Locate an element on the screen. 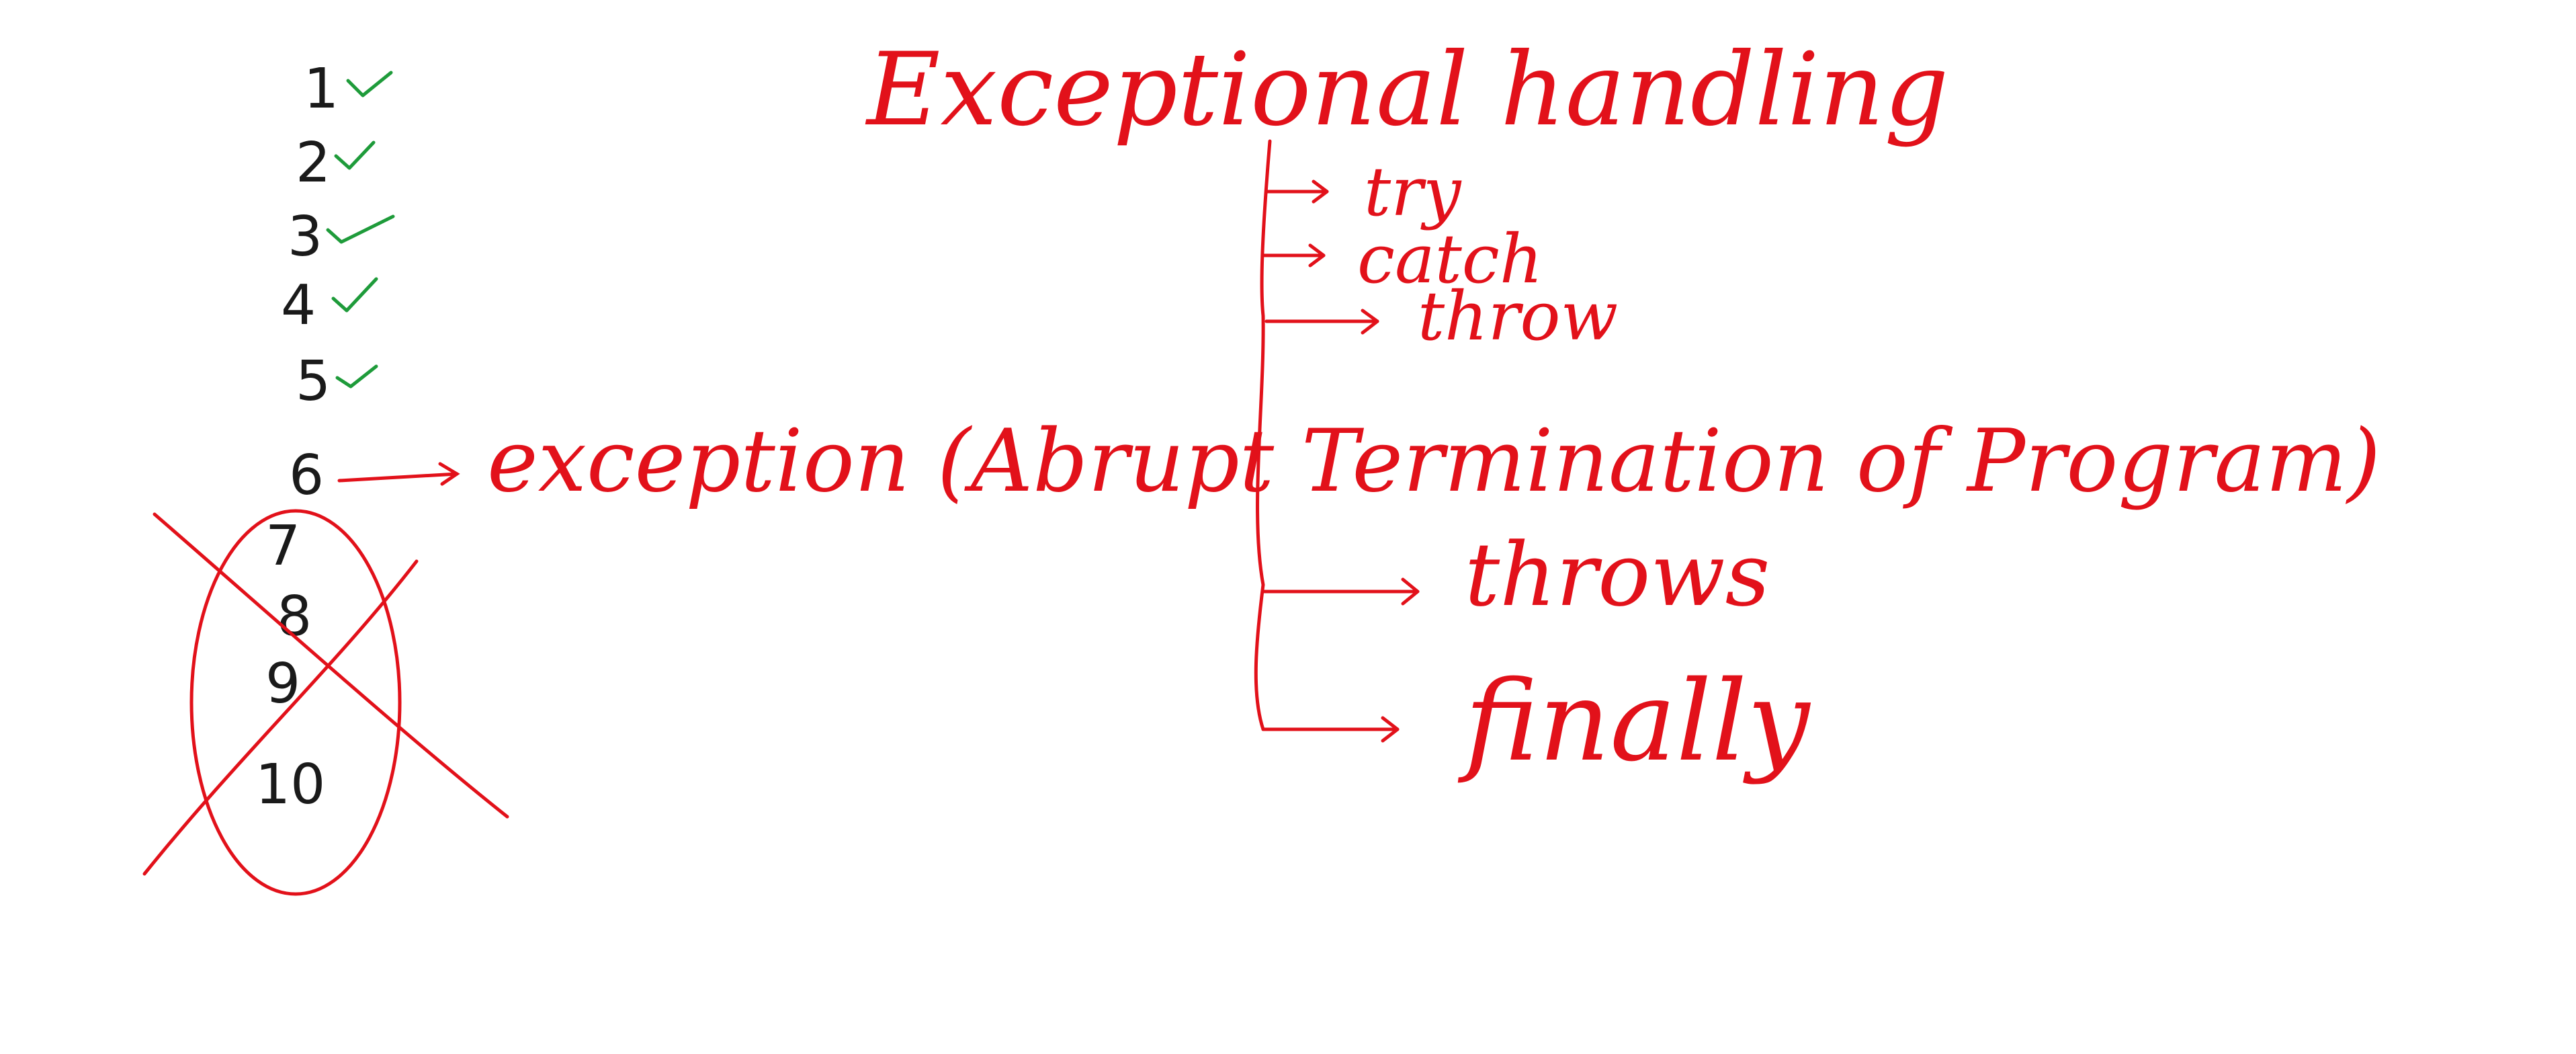 The height and width of the screenshot is (1054, 2576). list-number-1: 1 is located at coordinates (321, 89).